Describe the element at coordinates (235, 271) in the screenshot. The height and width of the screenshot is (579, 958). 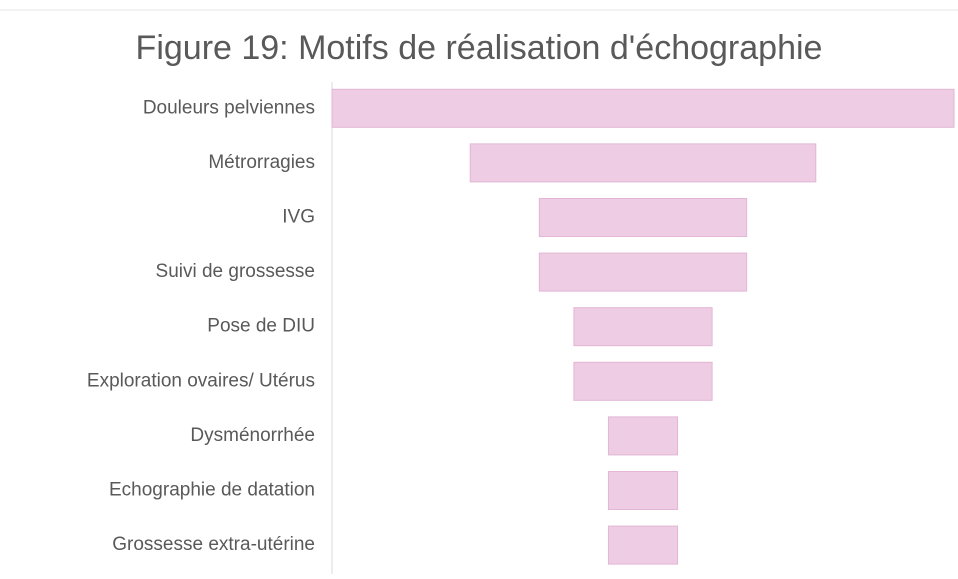
I see `category-label: Suivi de grossesse` at that location.